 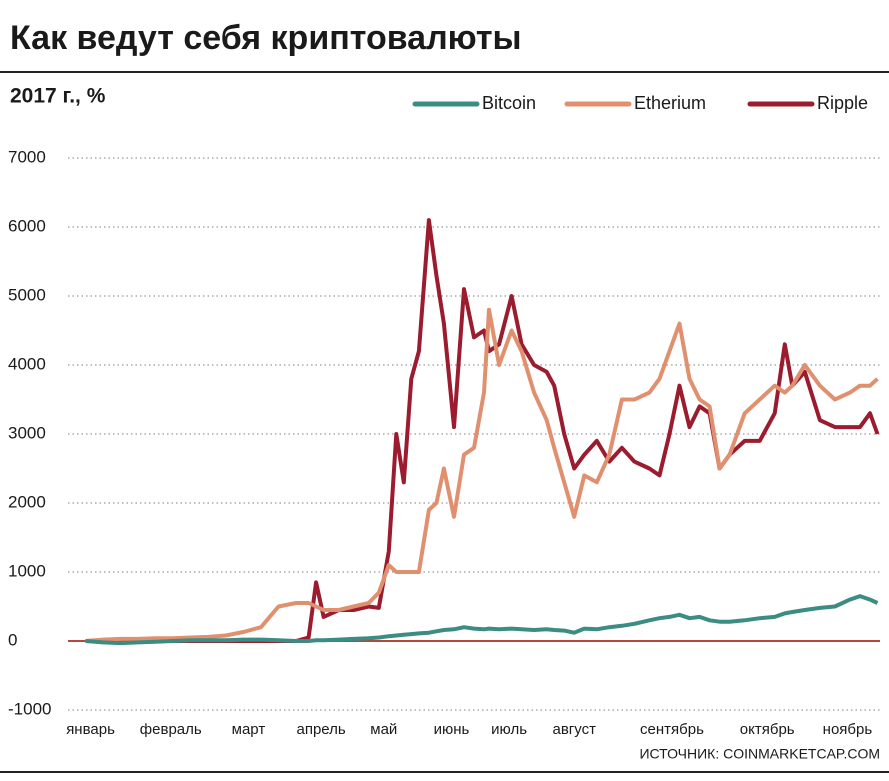 What do you see at coordinates (27, 156) in the screenshot?
I see `y-tick-label: 7000` at bounding box center [27, 156].